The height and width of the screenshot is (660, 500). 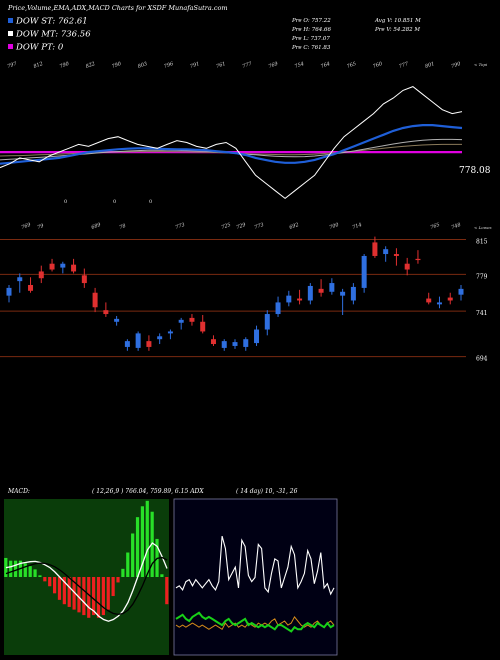 I want to click on ema-blue-line, so click(x=231, y=144).